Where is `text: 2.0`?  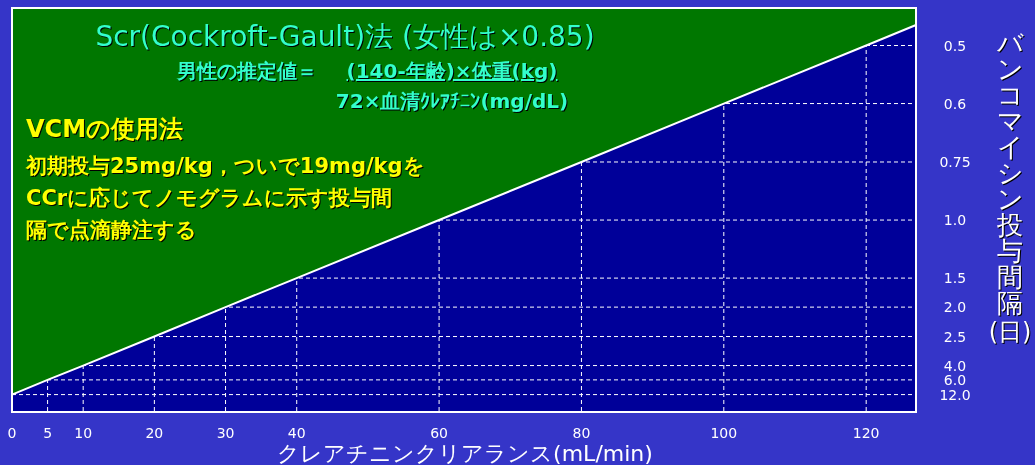
text: 2.0 is located at coordinates (955, 307).